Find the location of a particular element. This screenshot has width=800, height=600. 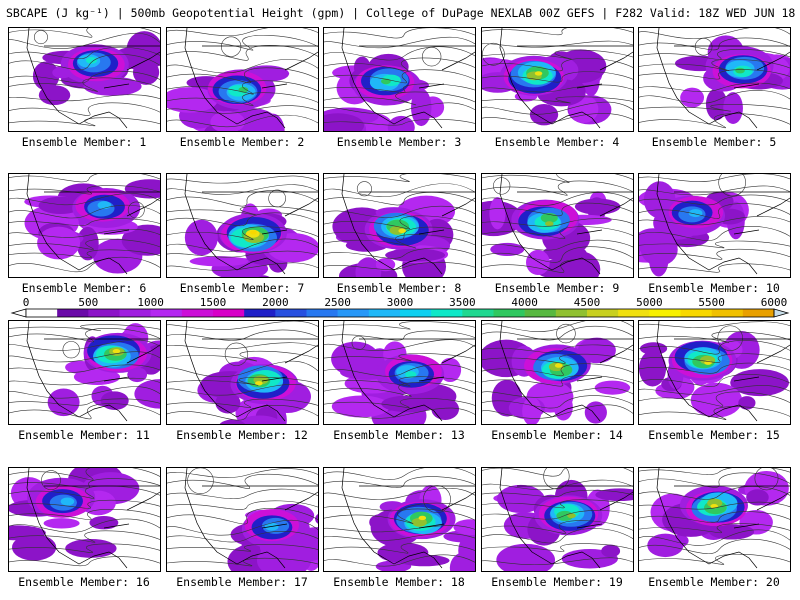

colorbar-tick-label: 500 is located at coordinates (88, 302).